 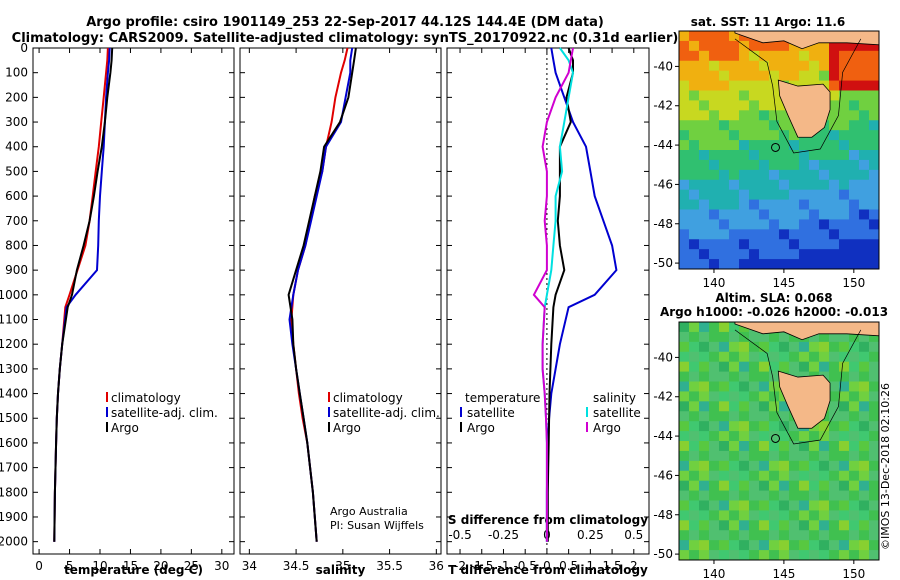 I want to click on depth-tick-label: 800, so click(x=16, y=245).